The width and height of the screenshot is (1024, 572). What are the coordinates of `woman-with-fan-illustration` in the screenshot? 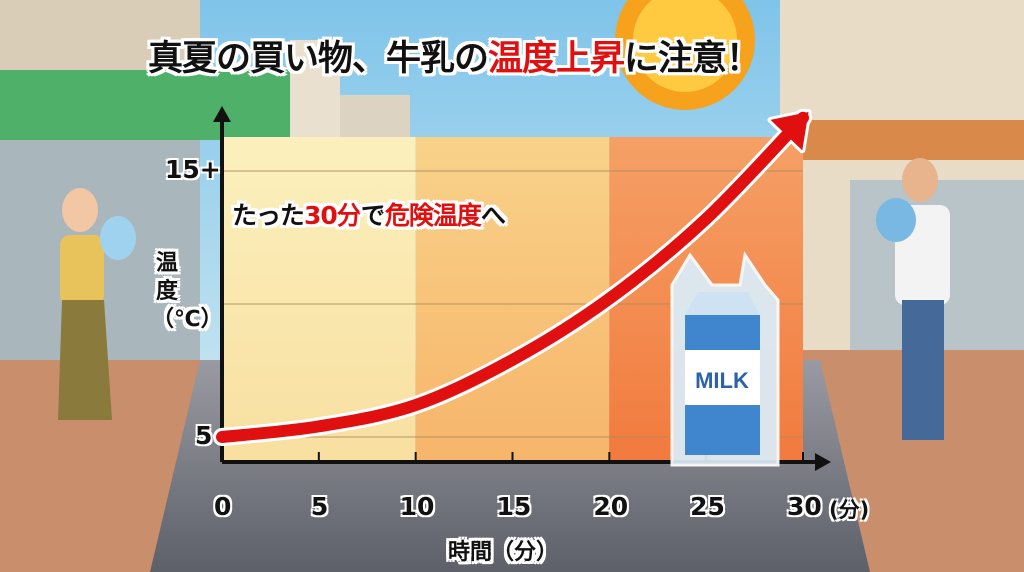 It's located at (97, 304).